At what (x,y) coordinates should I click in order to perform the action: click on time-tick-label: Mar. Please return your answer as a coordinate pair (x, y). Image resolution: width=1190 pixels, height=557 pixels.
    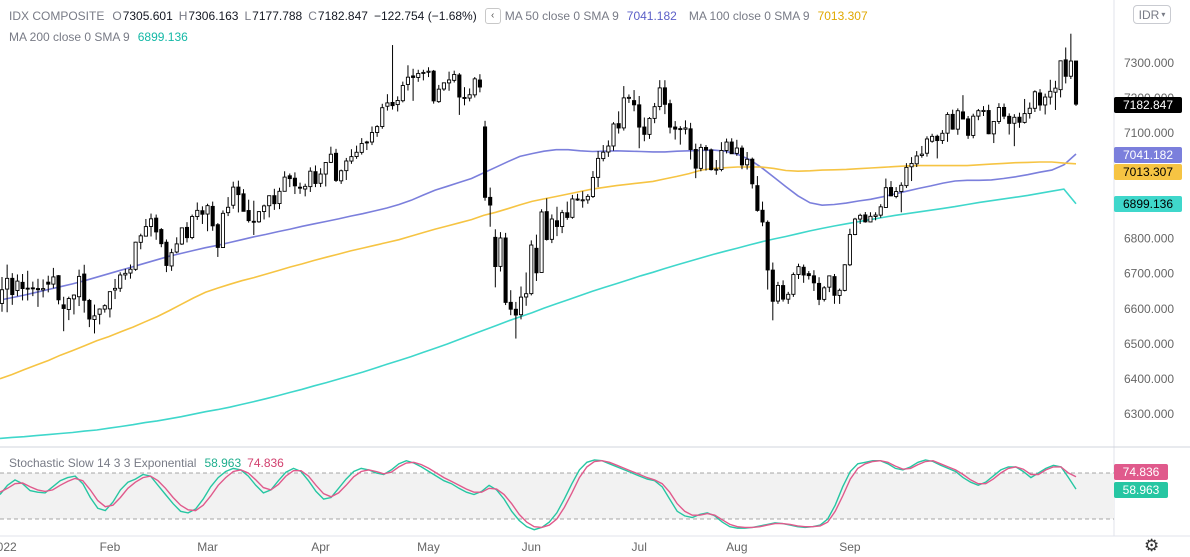
    Looking at the image, I should click on (207, 547).